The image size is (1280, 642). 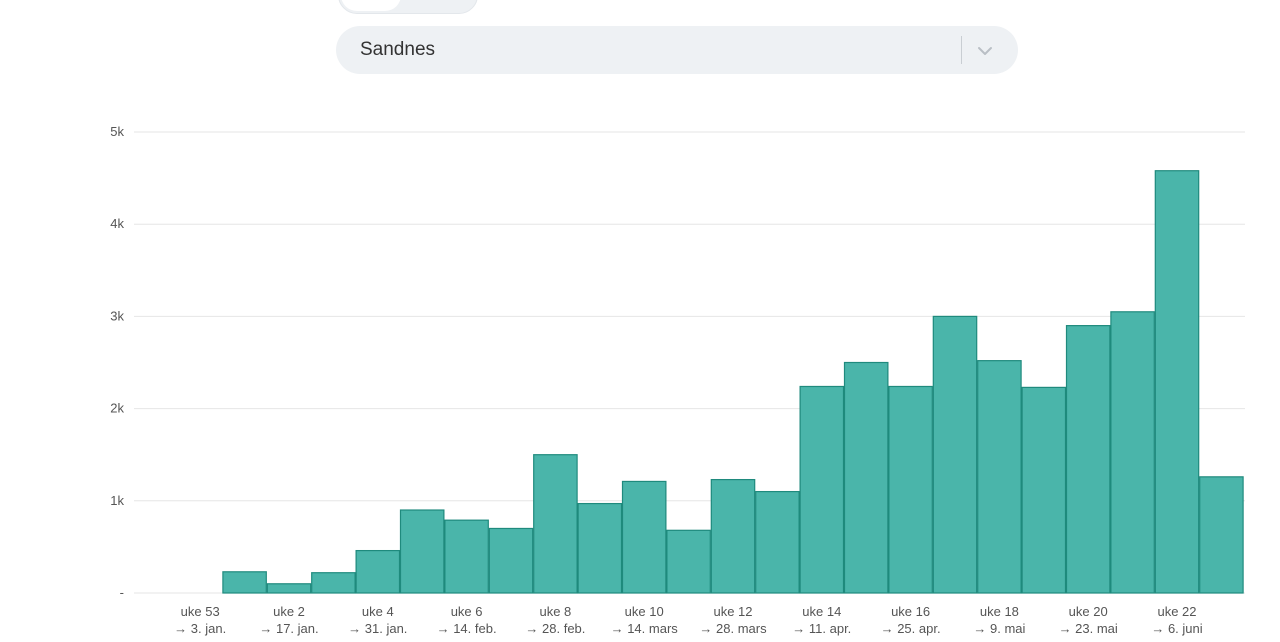 I want to click on chevron-down-icon, so click(x=985, y=50).